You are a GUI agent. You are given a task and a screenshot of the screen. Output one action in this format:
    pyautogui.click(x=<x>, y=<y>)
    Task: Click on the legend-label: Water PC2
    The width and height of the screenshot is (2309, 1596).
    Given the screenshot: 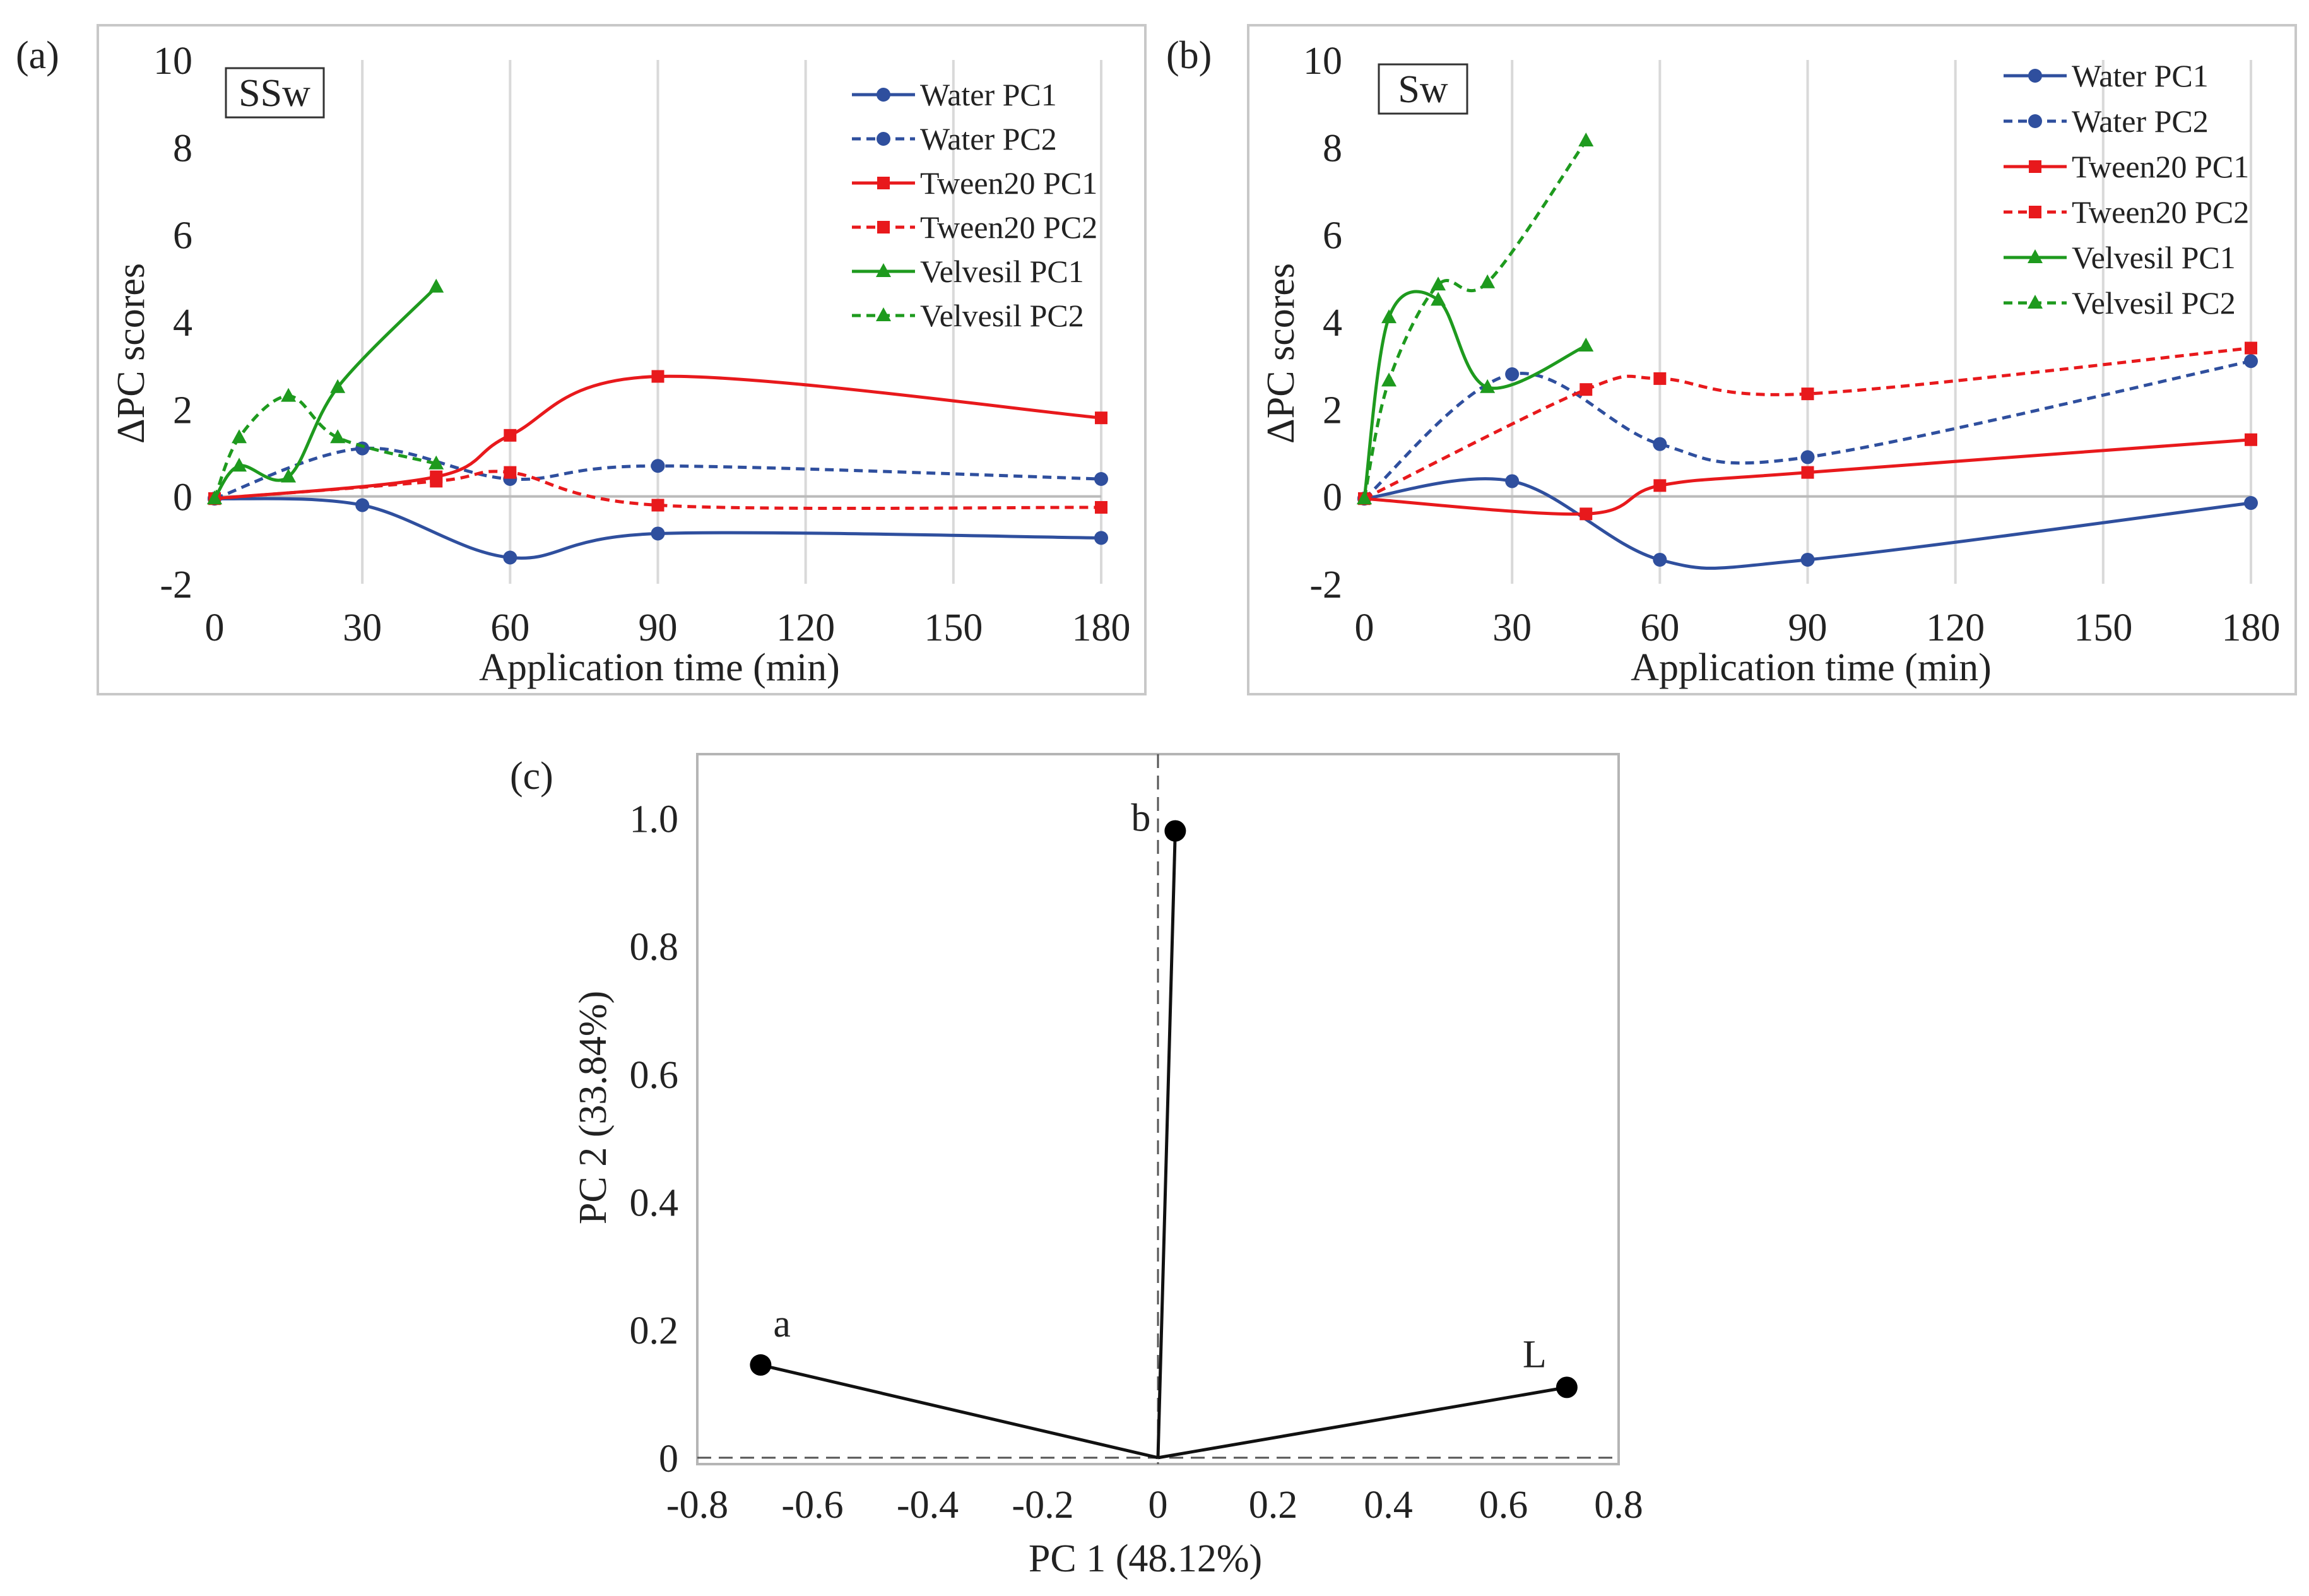 What is the action you would take?
    pyautogui.click(x=989, y=139)
    